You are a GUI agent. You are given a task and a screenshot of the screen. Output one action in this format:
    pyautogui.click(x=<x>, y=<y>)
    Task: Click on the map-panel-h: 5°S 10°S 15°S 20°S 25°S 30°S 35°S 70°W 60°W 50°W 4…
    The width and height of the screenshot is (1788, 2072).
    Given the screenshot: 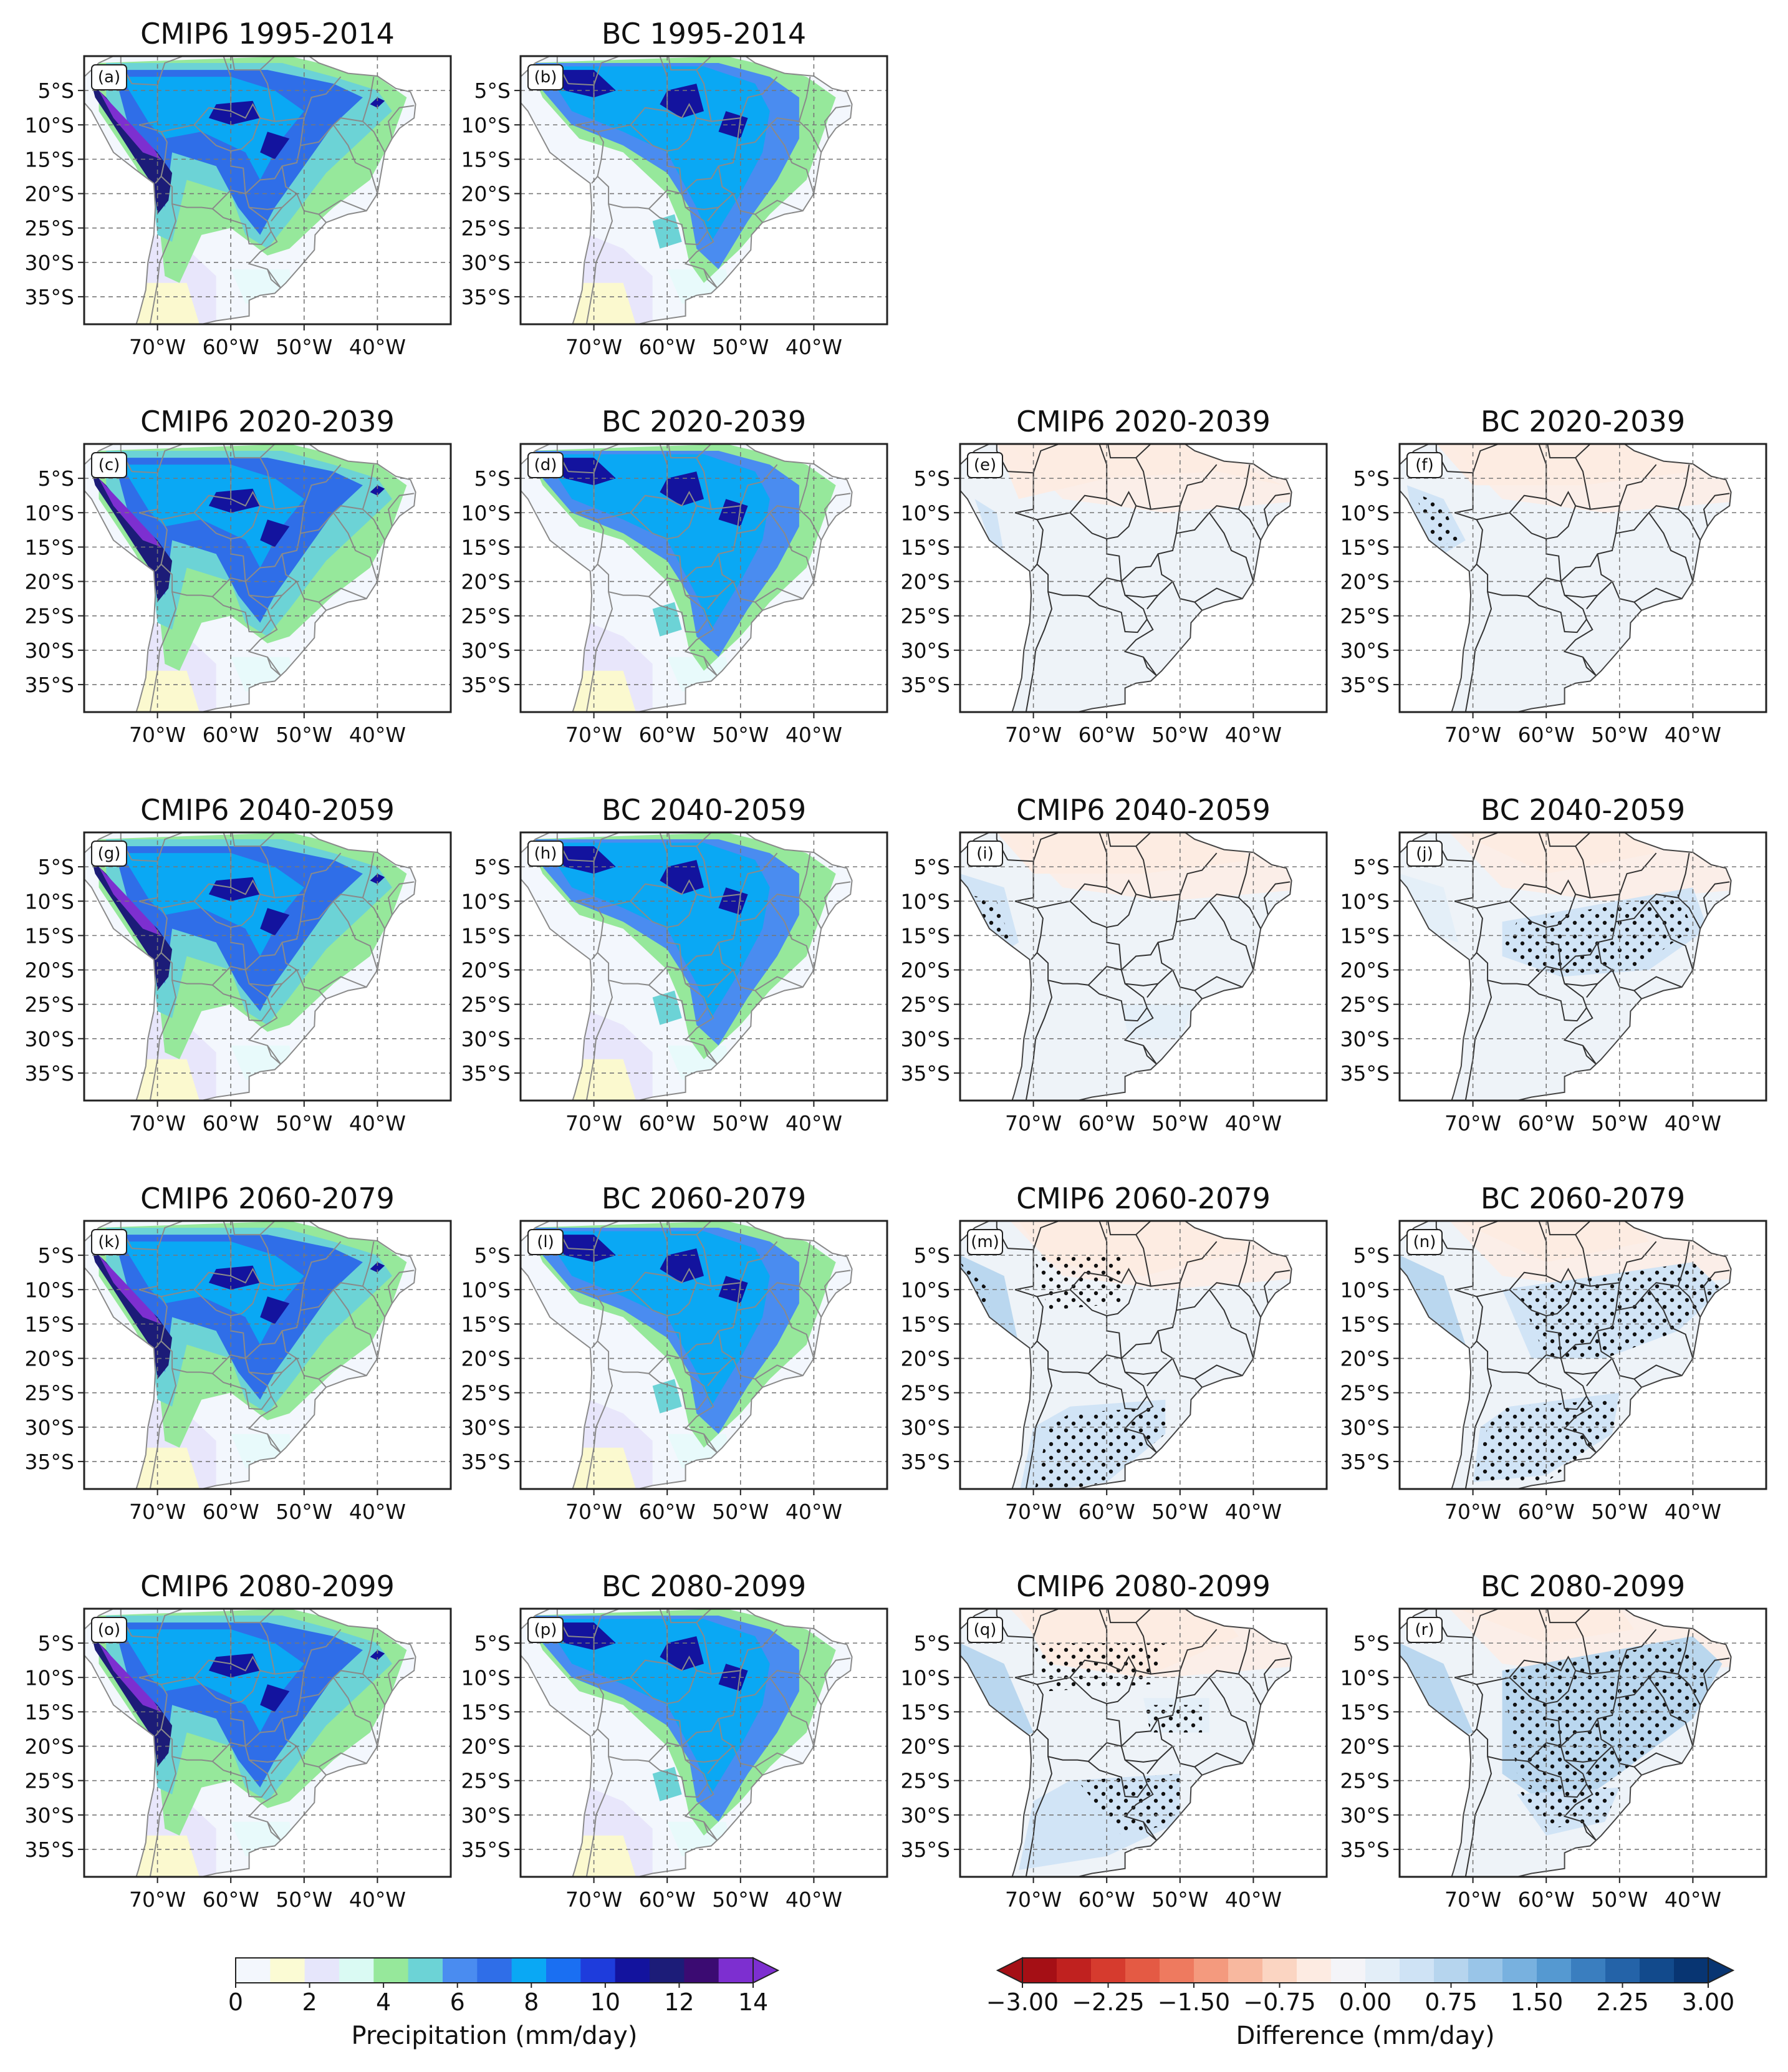 What is the action you would take?
    pyautogui.click(x=674, y=964)
    